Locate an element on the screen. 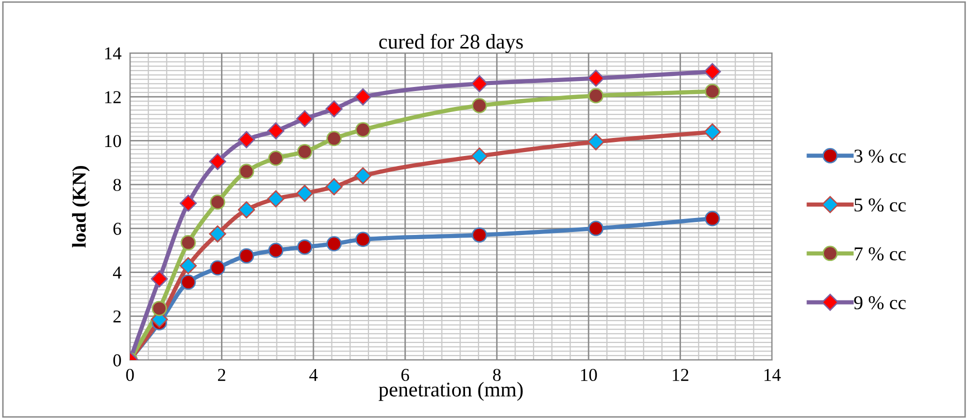 The width and height of the screenshot is (969, 419). x-tick-label: 6 is located at coordinates (405, 375).